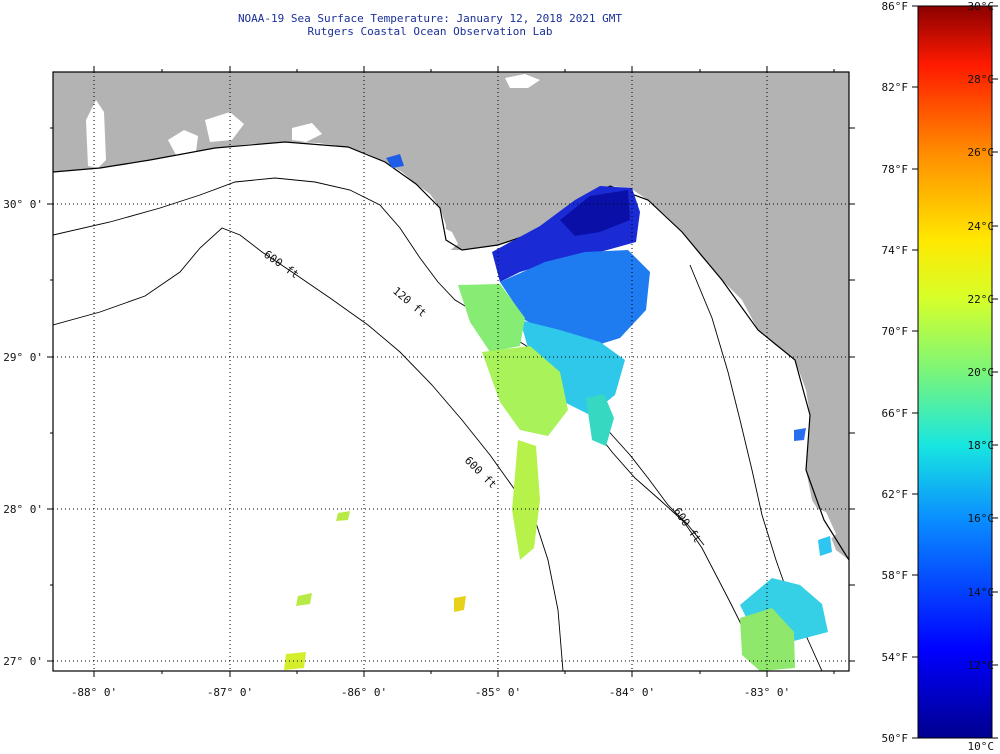  I want to click on pensacola-bay, so click(183, 142).